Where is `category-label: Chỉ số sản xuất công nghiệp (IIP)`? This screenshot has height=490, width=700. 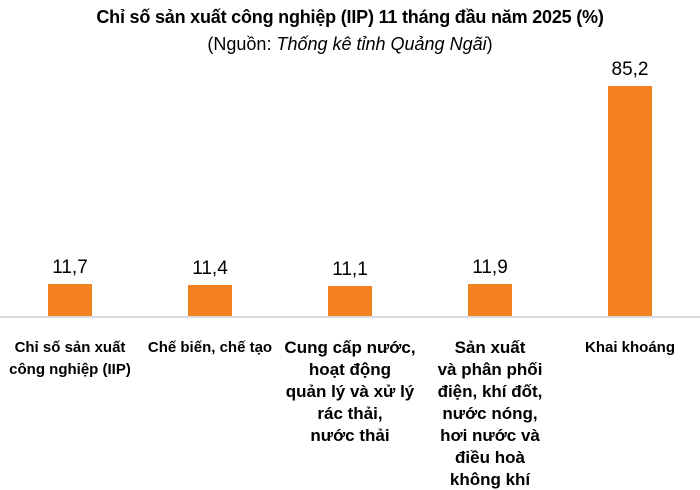 category-label: Chỉ số sản xuất công nghiệp (IIP) is located at coordinates (70, 358).